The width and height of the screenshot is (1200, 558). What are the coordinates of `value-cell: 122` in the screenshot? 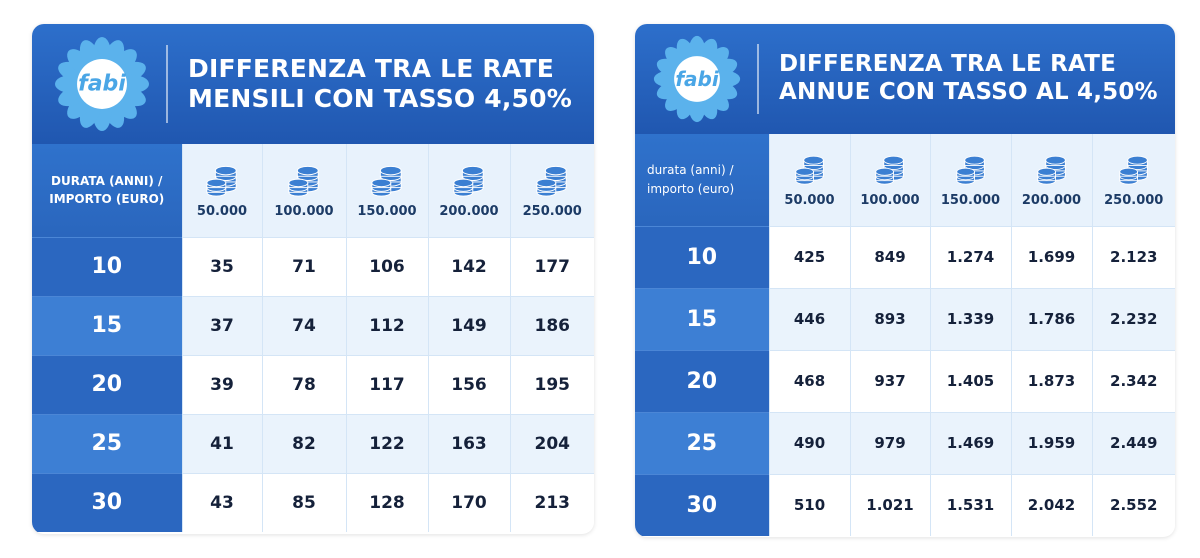 It's located at (386, 443).